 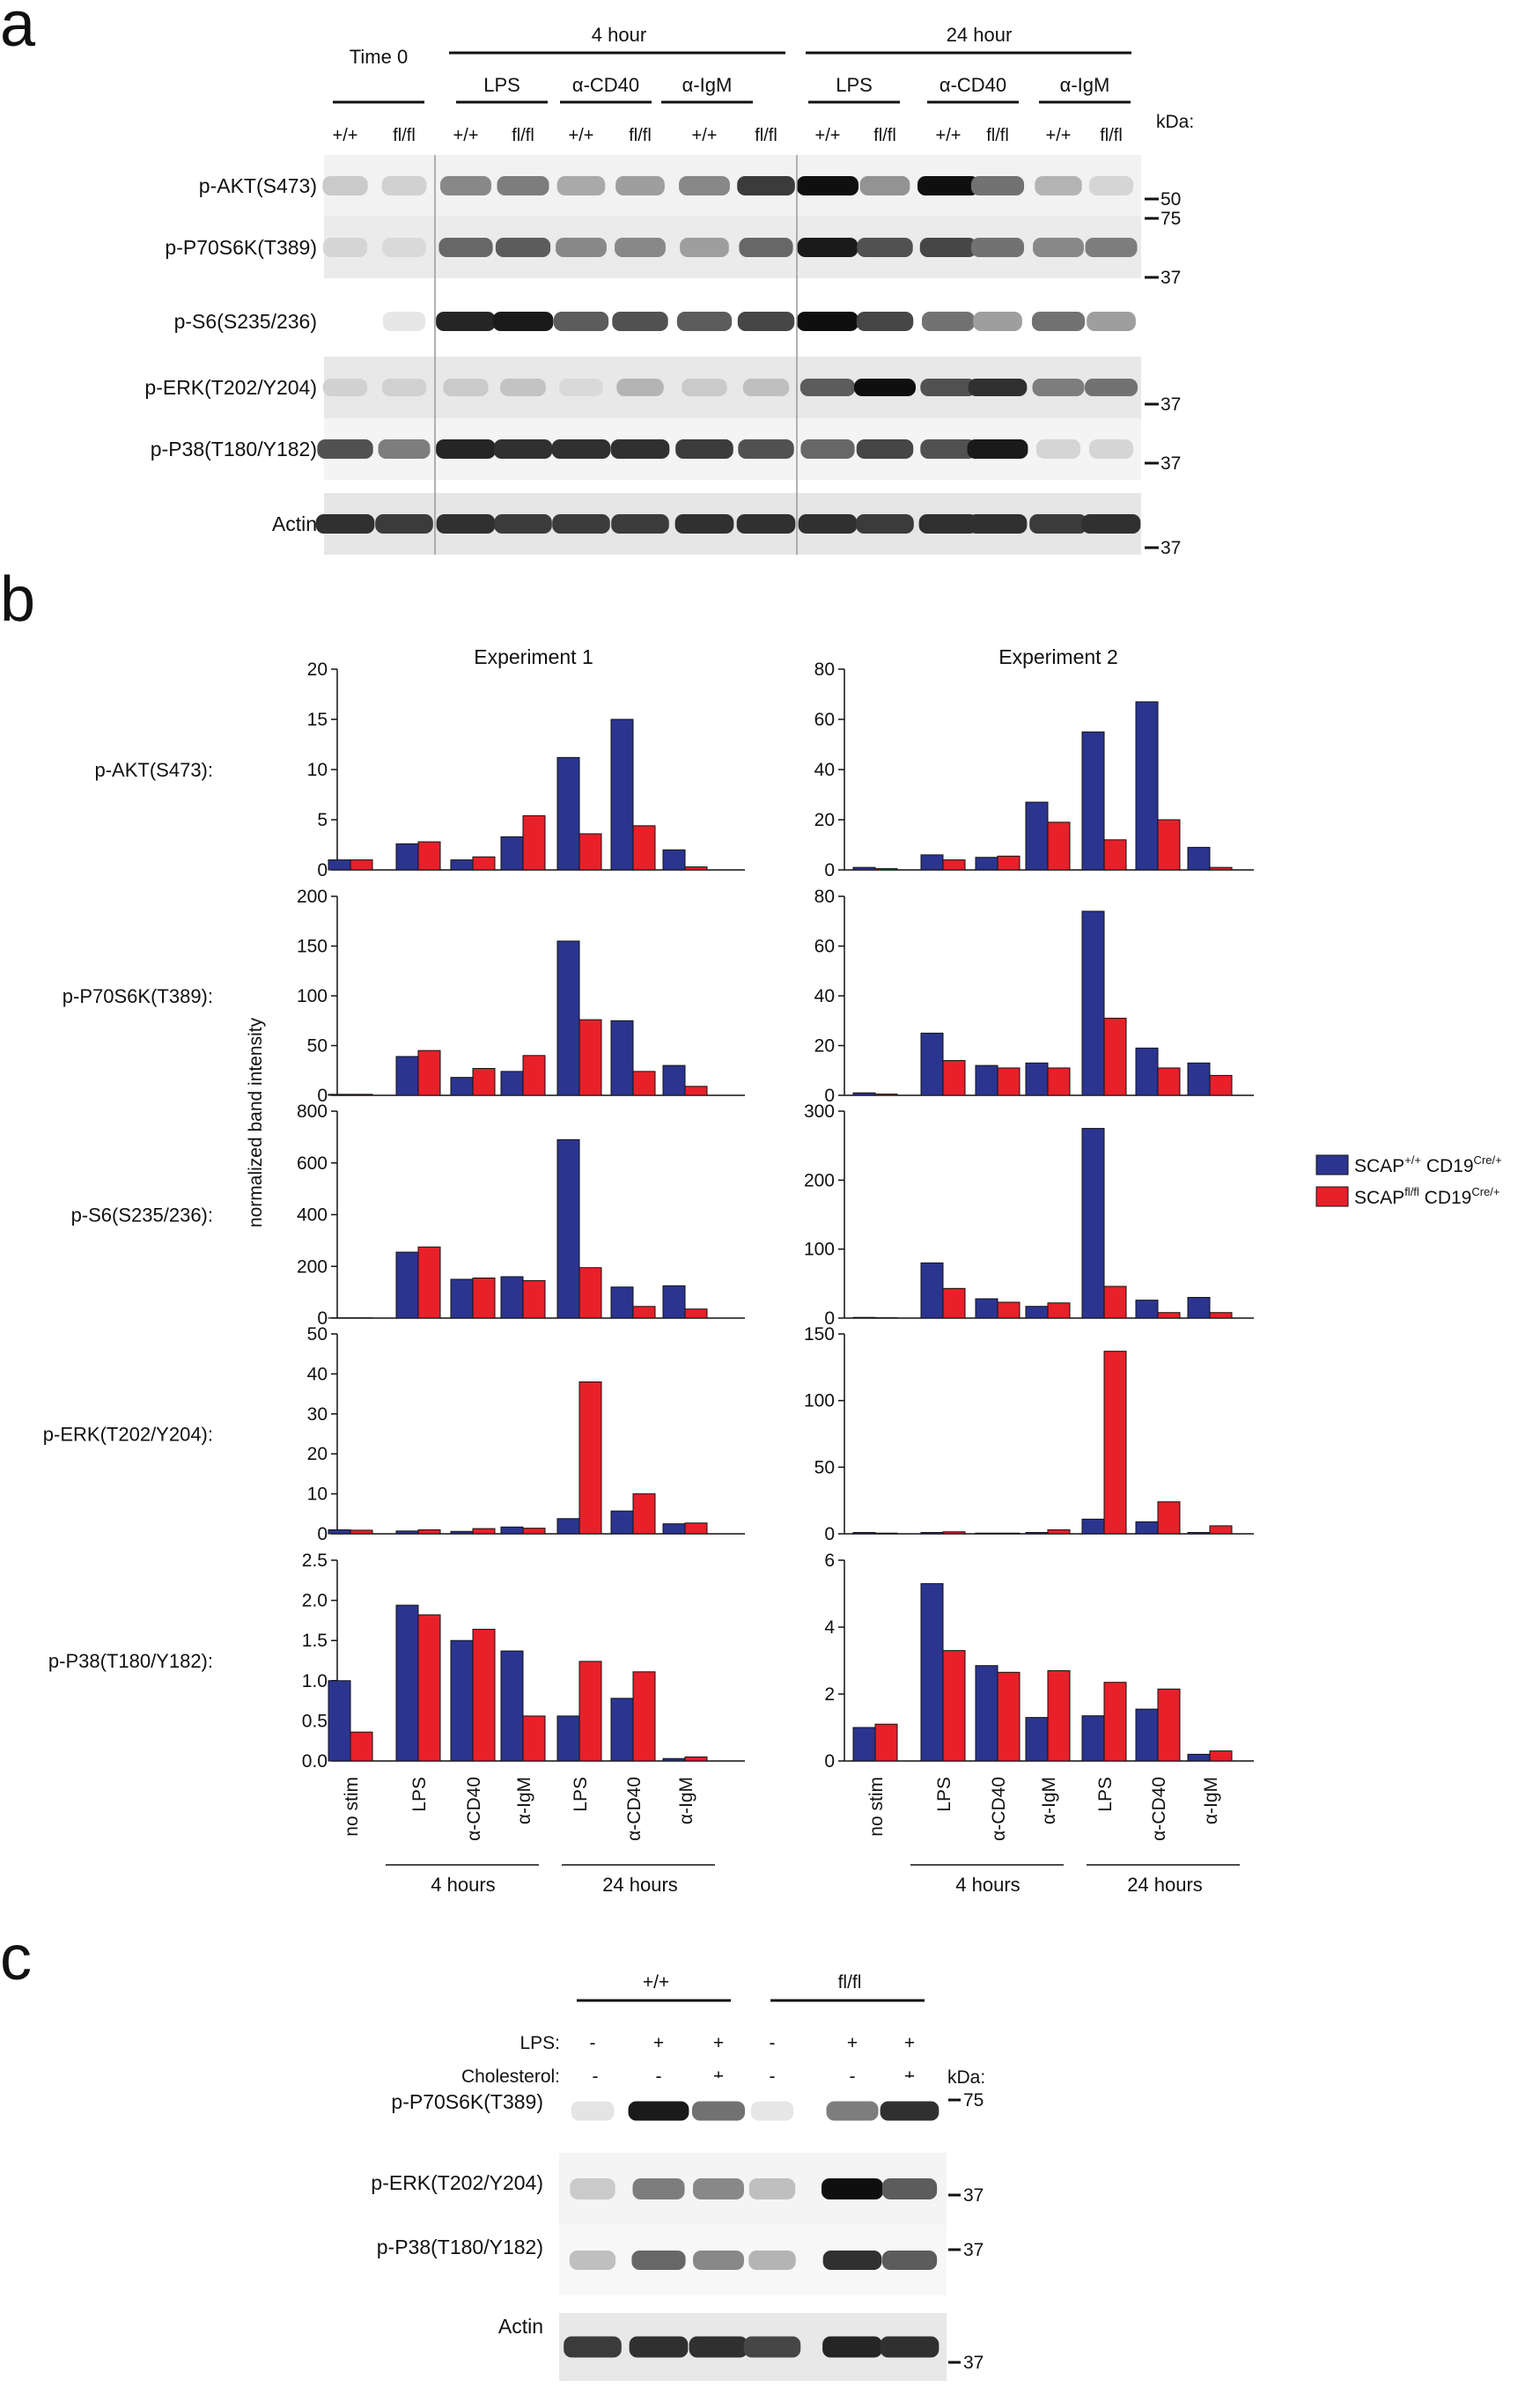 What do you see at coordinates (1165, 1885) in the screenshot?
I see `x-group-label: 24 hours` at bounding box center [1165, 1885].